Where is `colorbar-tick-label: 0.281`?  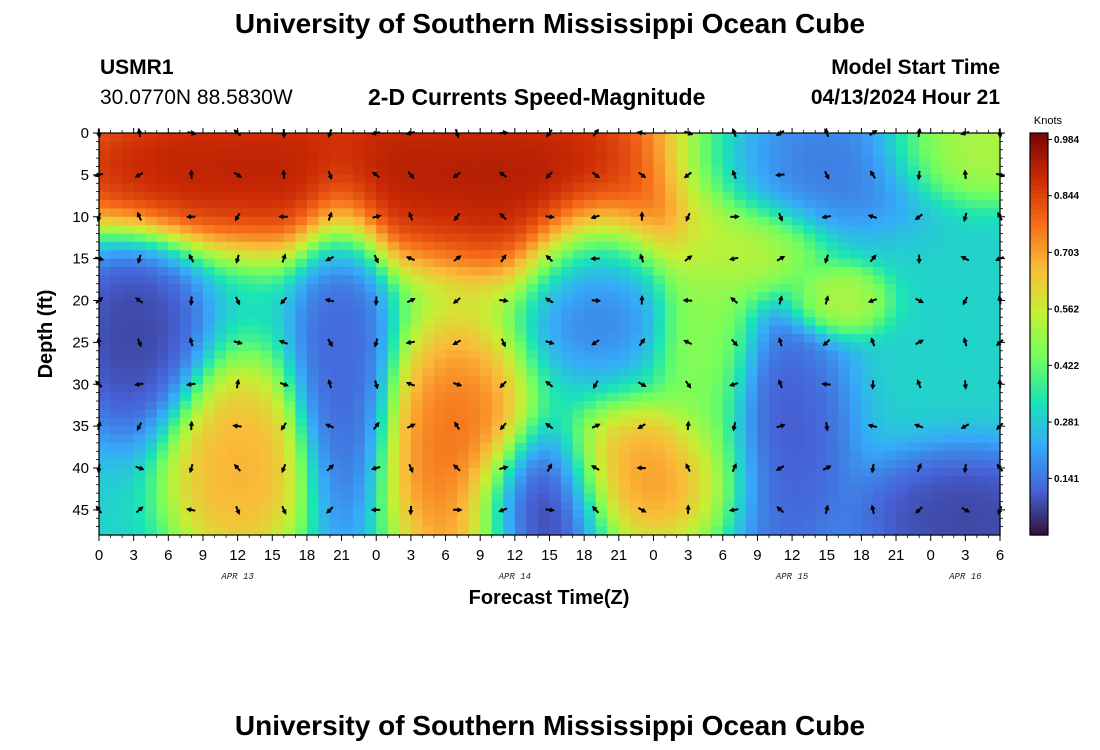
colorbar-tick-label: 0.281 is located at coordinates (1066, 423).